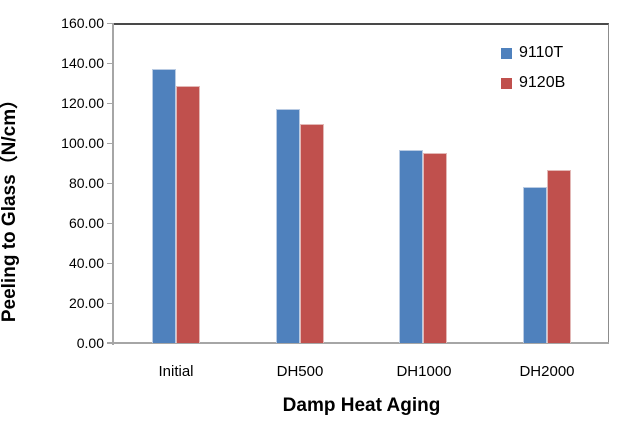 This screenshot has width=639, height=433. Describe the element at coordinates (411, 246) in the screenshot. I see `bar-9110t-dh1000` at that location.